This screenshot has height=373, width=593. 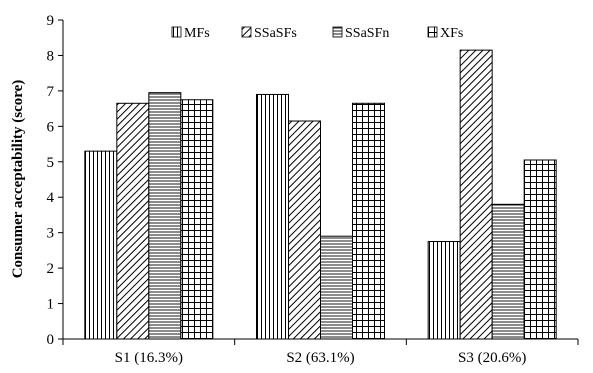 What do you see at coordinates (320, 358) in the screenshot?
I see `x-category-label: S2 (63.1%)` at bounding box center [320, 358].